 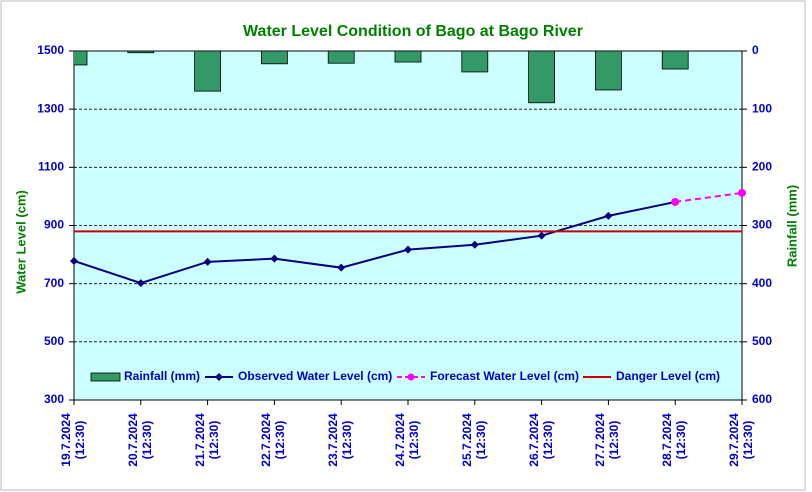 I want to click on y2-tick-label: 300, so click(x=762, y=225).